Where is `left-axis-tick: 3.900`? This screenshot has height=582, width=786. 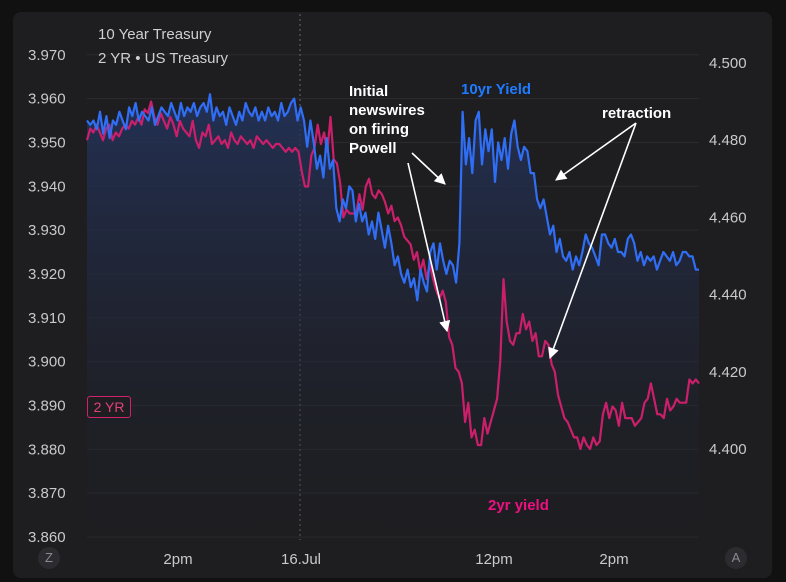 left-axis-tick: 3.900 is located at coordinates (47, 362).